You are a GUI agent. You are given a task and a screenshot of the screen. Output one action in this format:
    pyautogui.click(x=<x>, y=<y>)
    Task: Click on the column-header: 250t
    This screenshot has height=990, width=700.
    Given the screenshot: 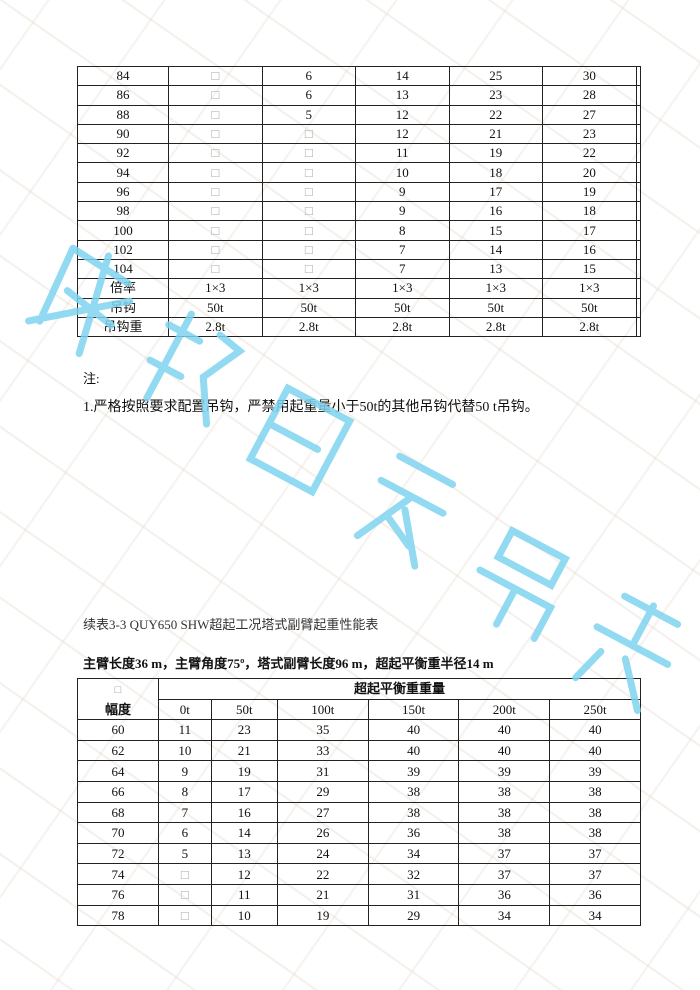 What is the action you would take?
    pyautogui.click(x=595, y=709)
    